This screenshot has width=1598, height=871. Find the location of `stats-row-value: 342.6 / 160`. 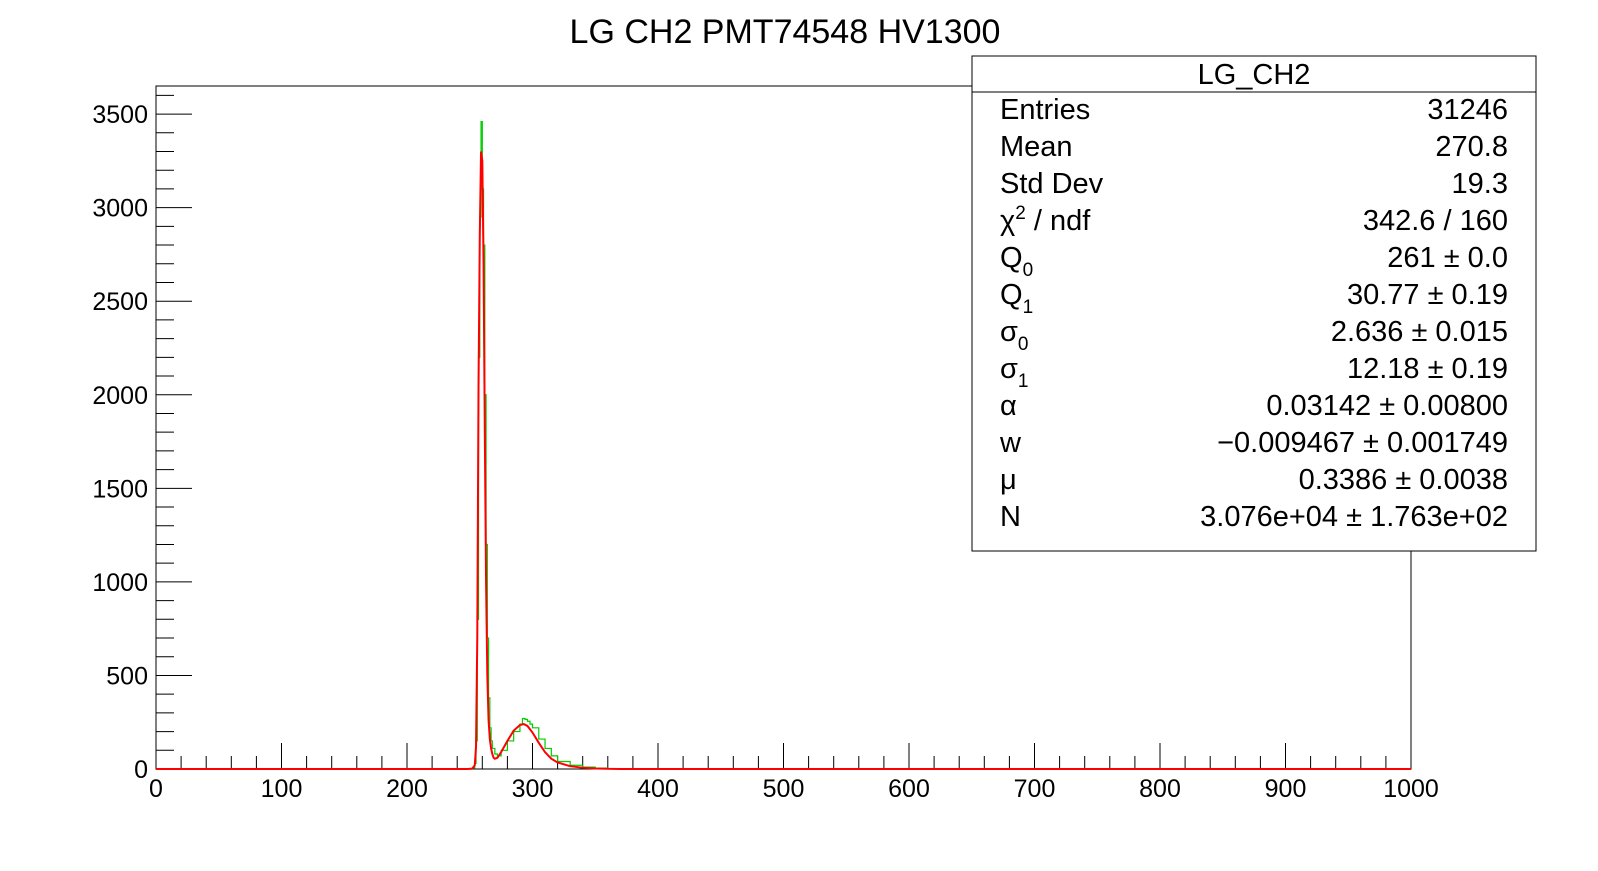

stats-row-value: 342.6 / 160 is located at coordinates (1435, 221).